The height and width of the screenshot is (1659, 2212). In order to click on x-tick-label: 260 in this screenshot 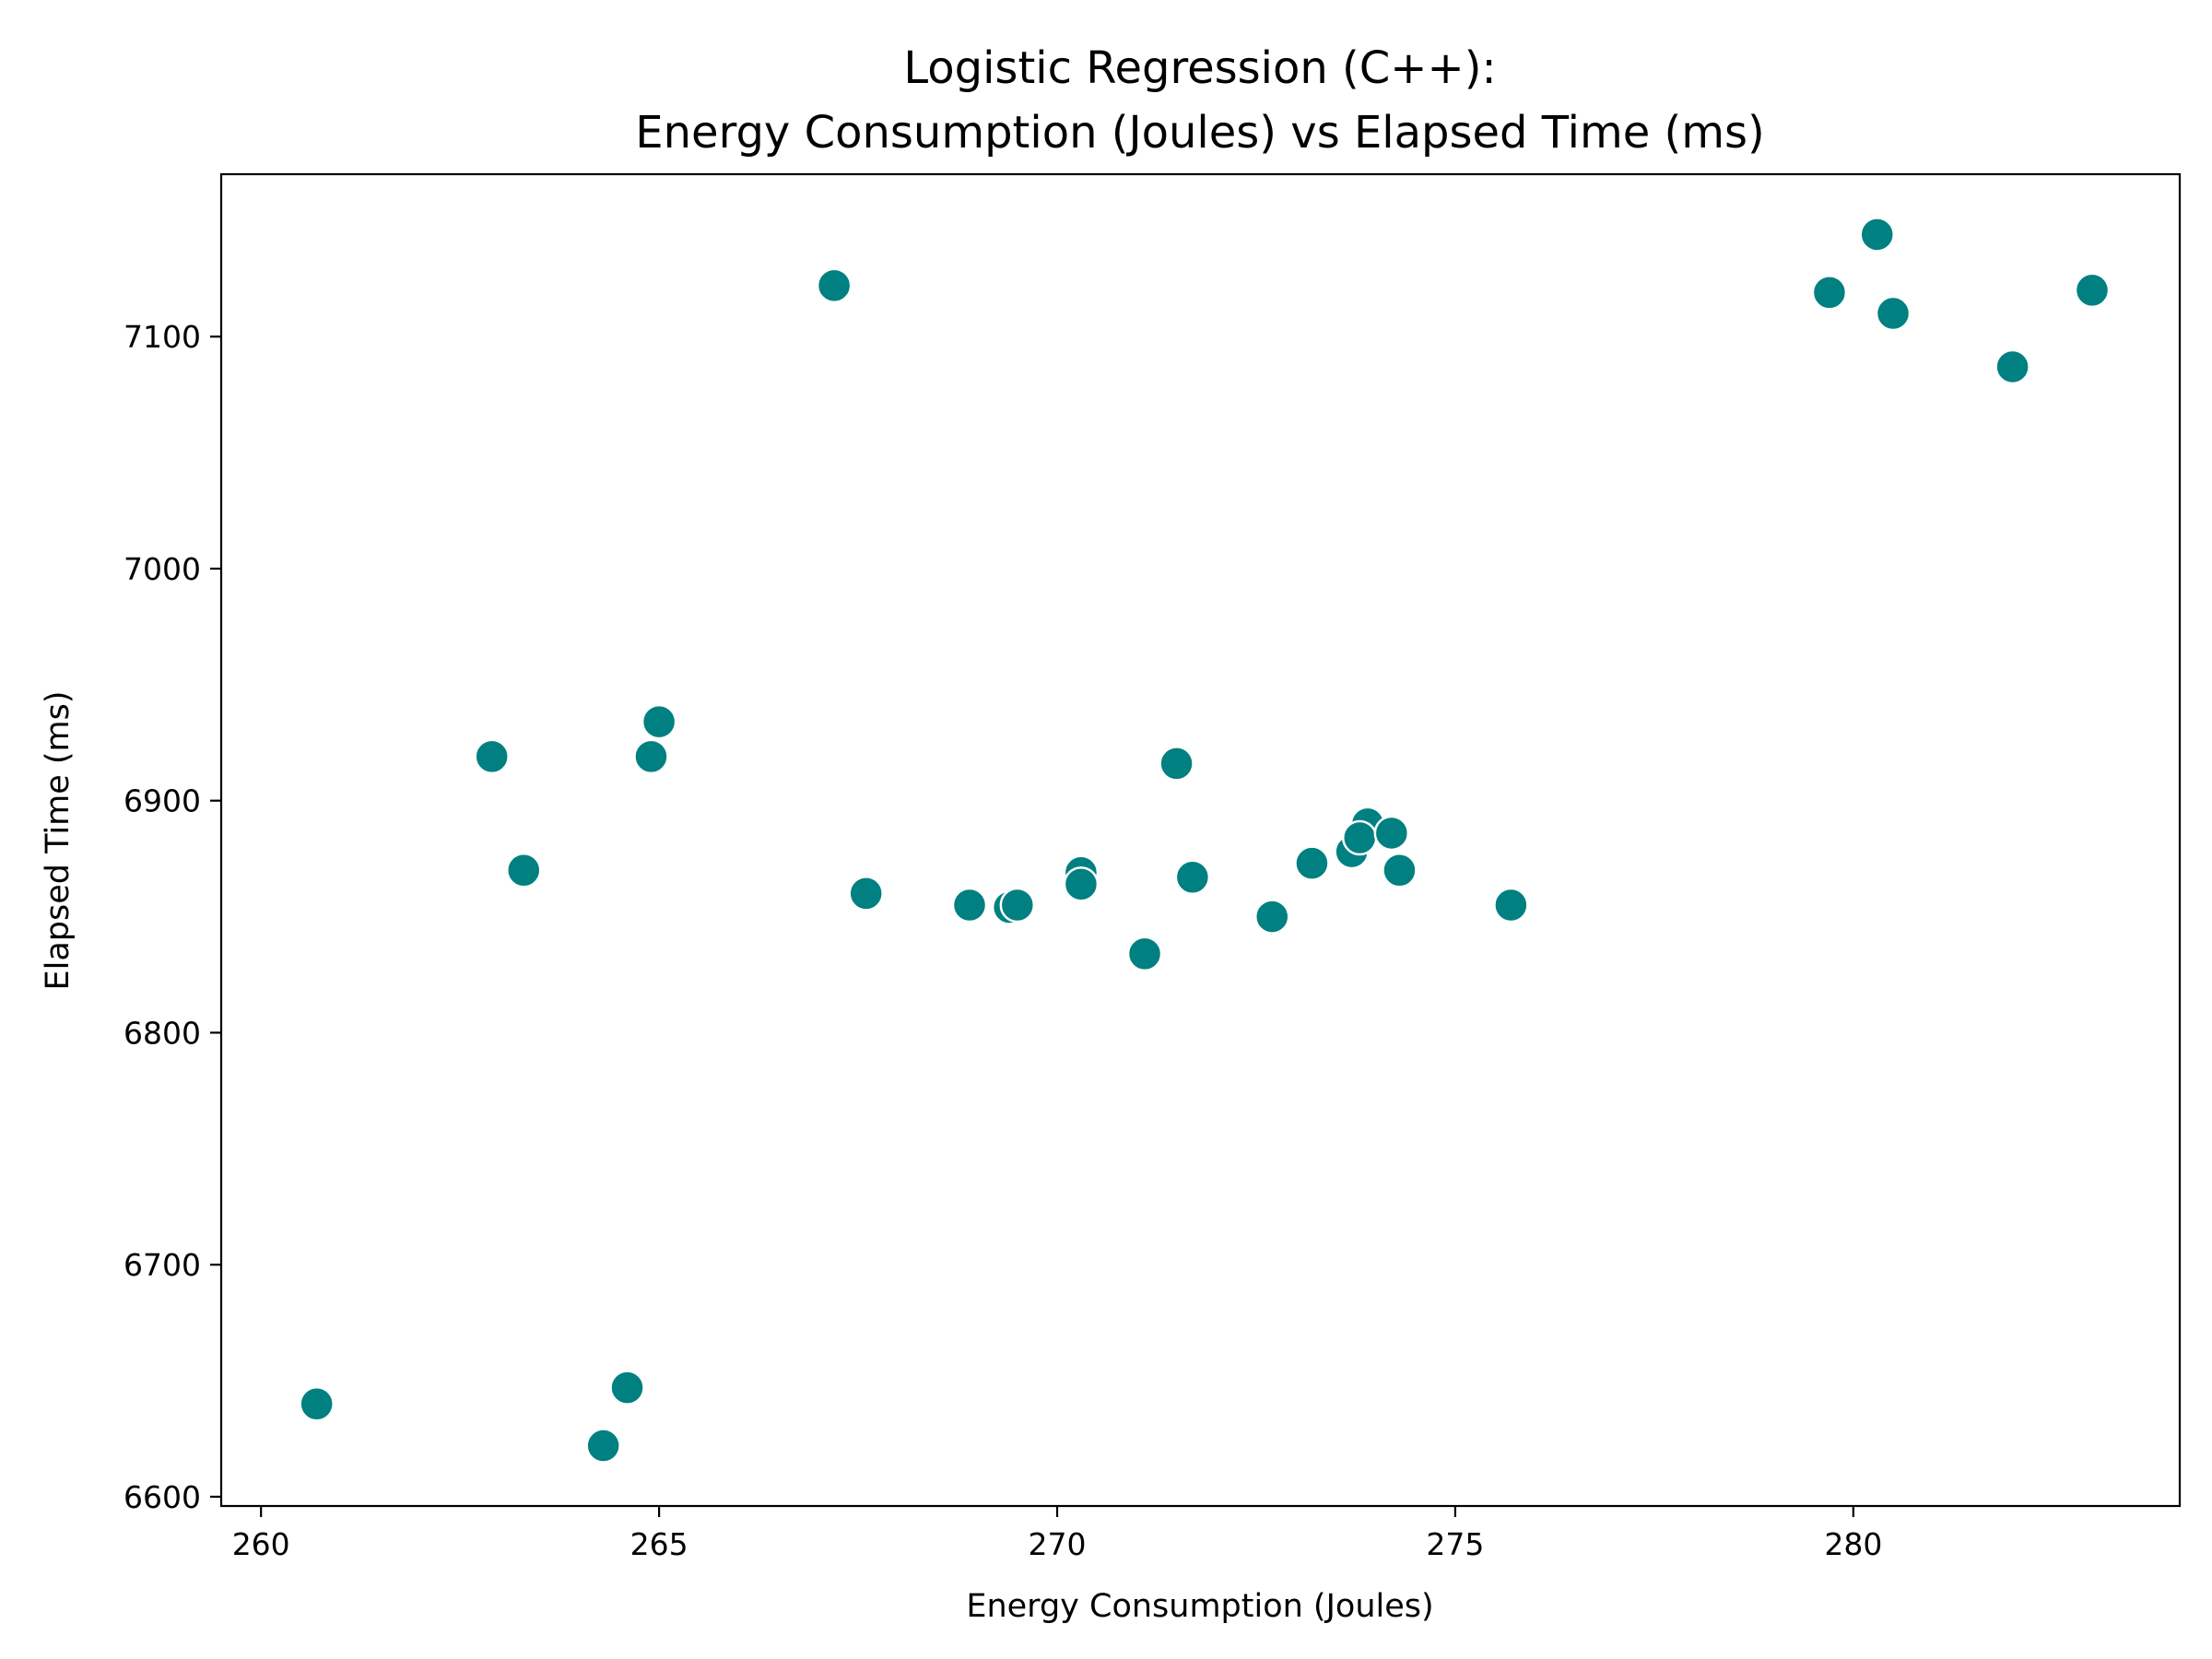, I will do `click(261, 1544)`.